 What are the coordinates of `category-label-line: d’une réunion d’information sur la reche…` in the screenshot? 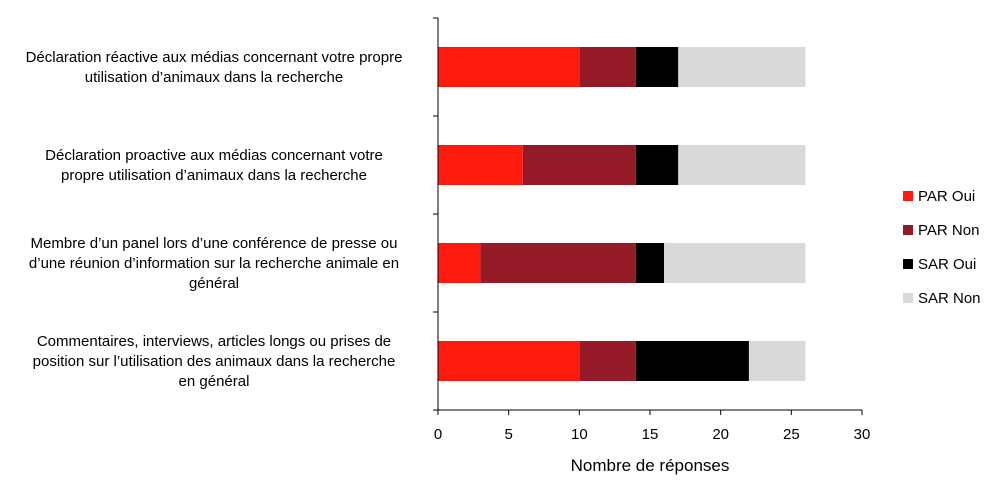 It's located at (214, 263).